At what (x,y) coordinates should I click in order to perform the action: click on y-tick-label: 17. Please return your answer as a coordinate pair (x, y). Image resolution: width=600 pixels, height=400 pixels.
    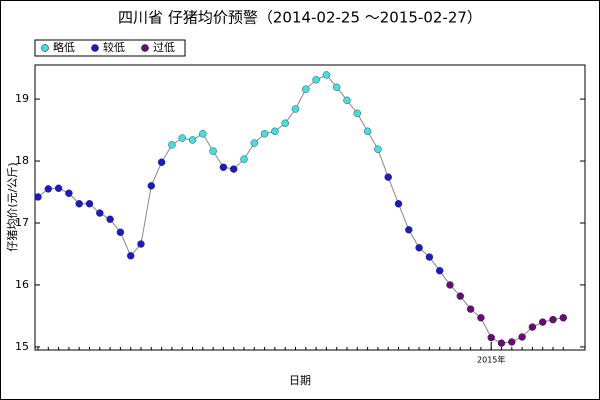
    Looking at the image, I should click on (22, 222).